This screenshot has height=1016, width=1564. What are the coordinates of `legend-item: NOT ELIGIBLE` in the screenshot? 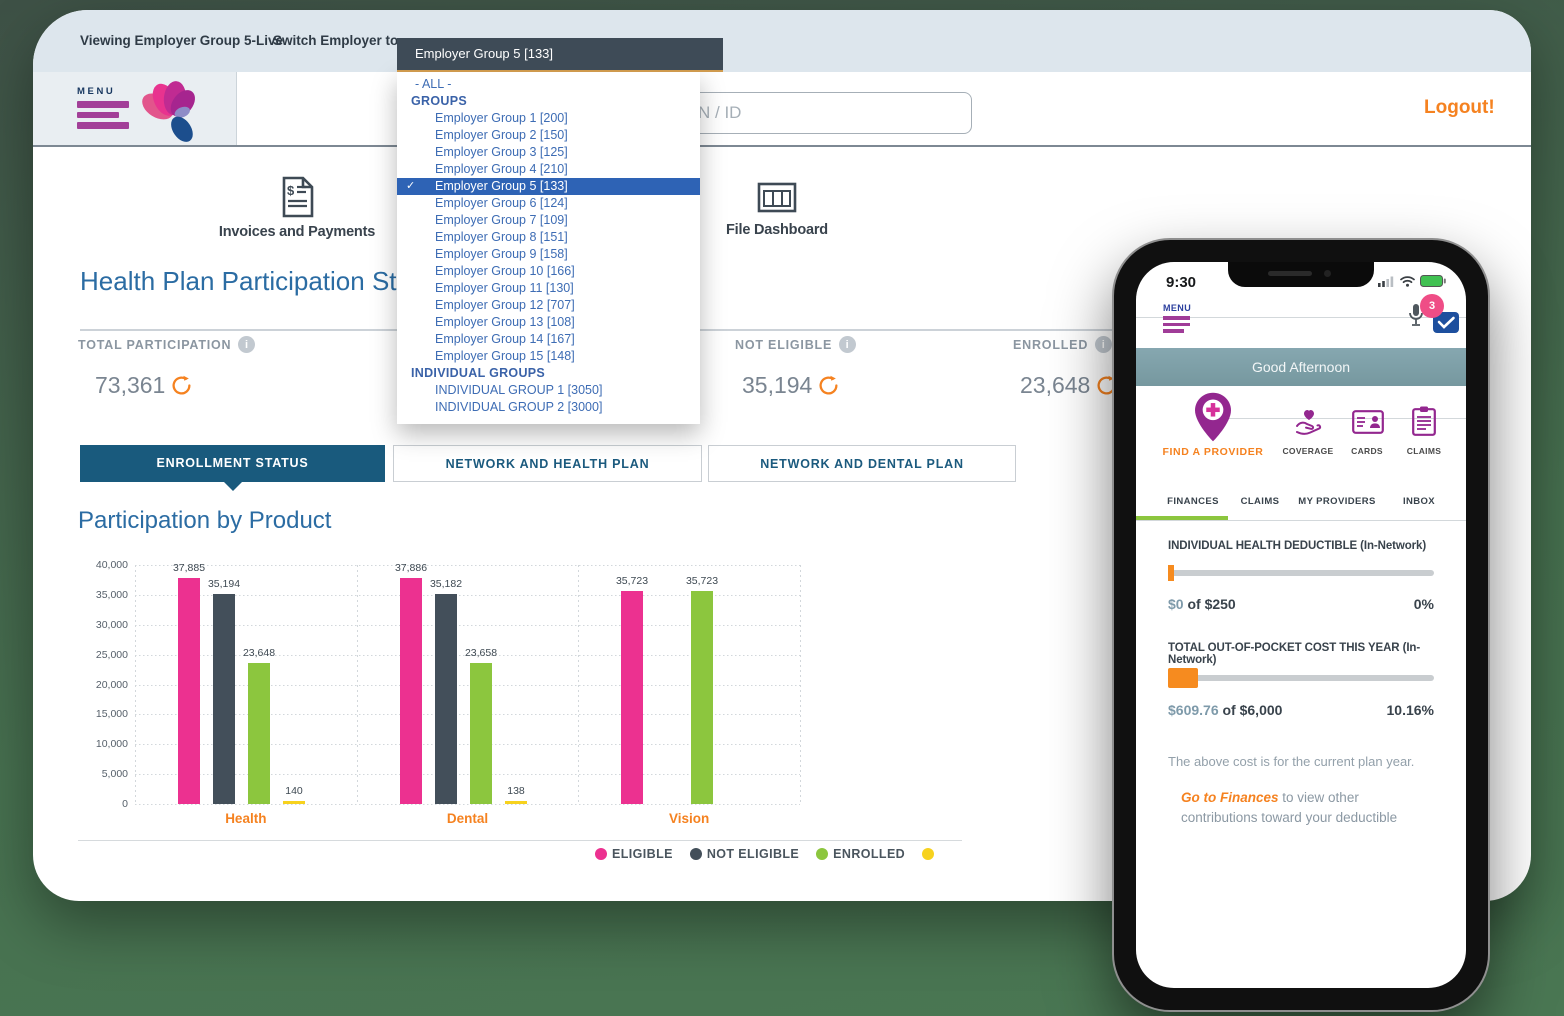 It's located at (744, 854).